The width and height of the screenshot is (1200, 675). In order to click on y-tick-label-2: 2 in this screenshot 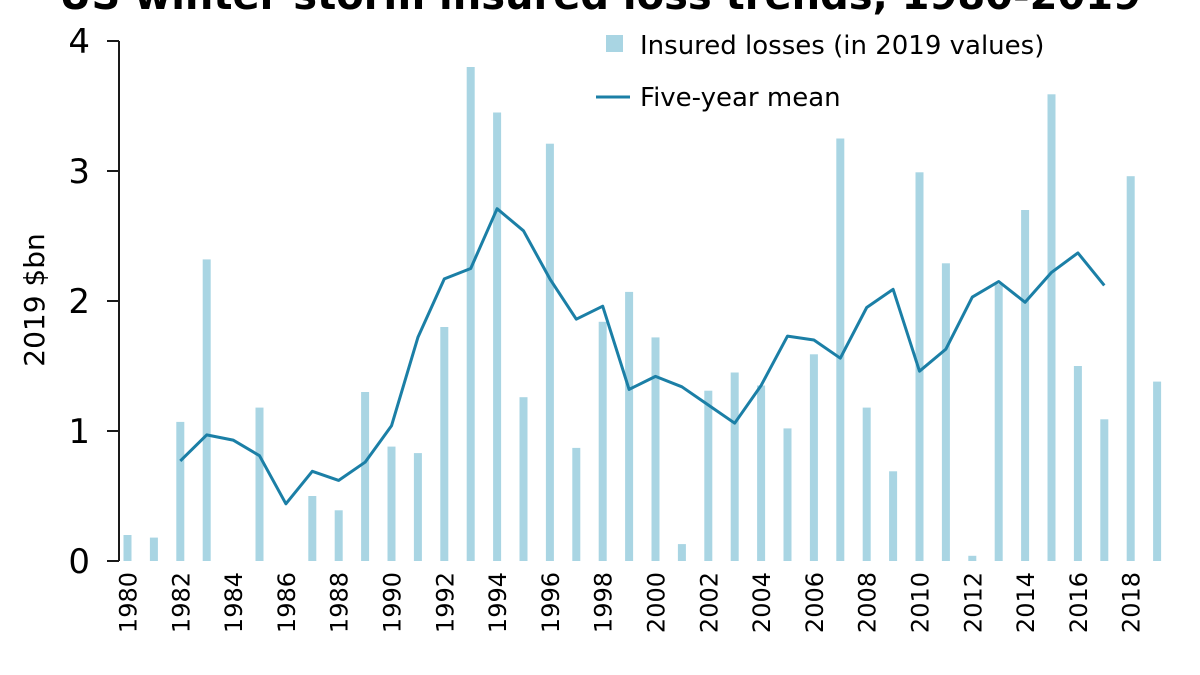, I will do `click(79, 302)`.